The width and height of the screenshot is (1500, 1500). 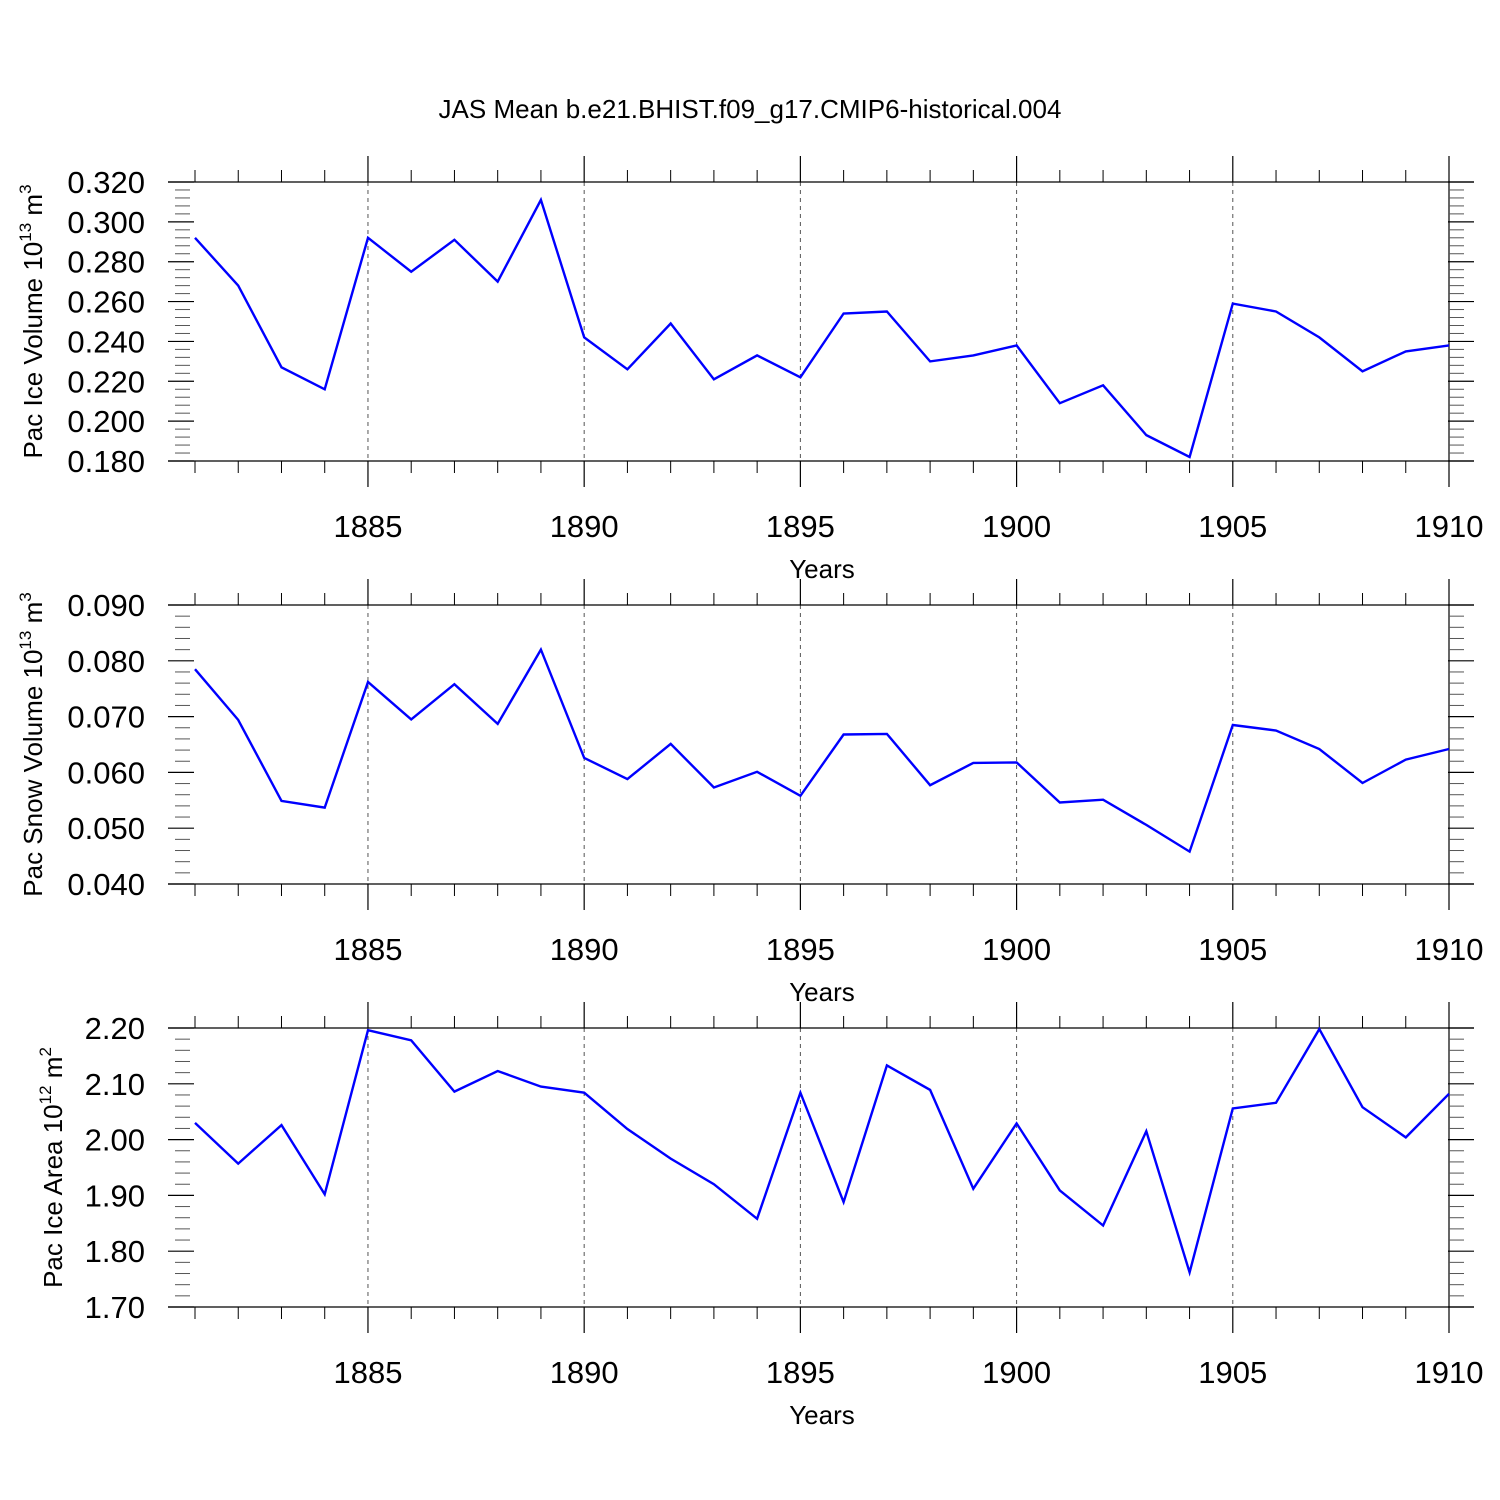 What do you see at coordinates (106, 421) in the screenshot?
I see `y-tick-label: 0.200` at bounding box center [106, 421].